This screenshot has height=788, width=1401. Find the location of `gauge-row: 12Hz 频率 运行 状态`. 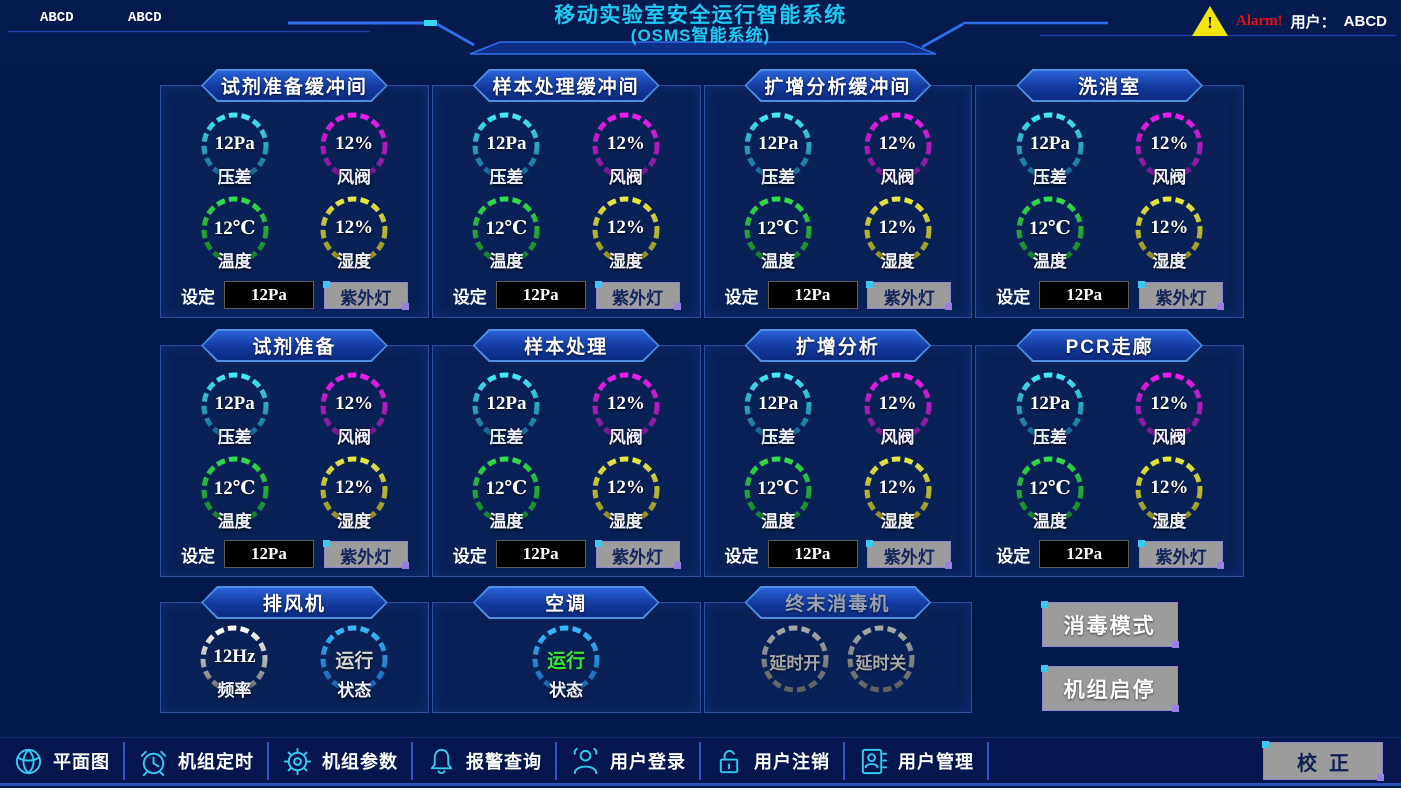

gauge-row: 12Hz 频率 运行 状态 is located at coordinates (294, 656).